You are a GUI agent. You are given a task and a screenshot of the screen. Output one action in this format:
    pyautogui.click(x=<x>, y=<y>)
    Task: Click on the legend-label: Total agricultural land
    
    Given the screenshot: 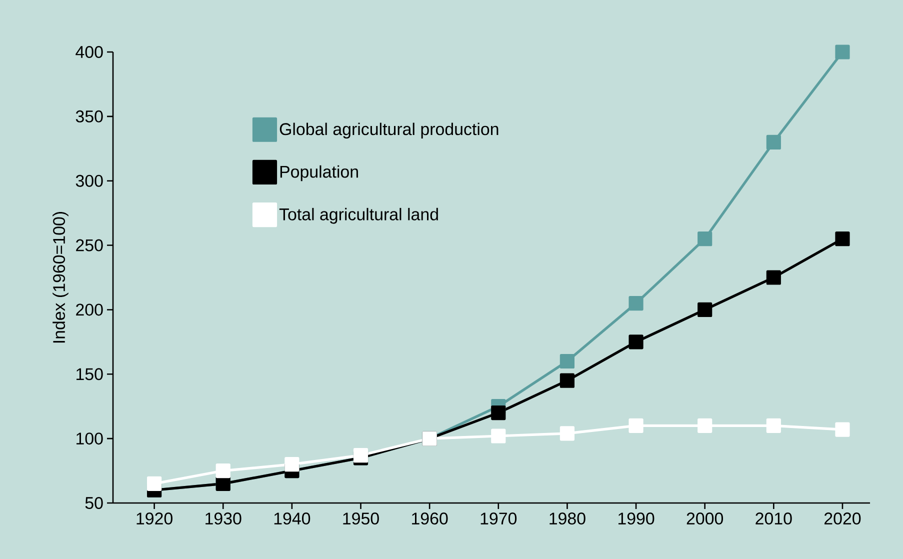 What is the action you would take?
    pyautogui.click(x=358, y=216)
    